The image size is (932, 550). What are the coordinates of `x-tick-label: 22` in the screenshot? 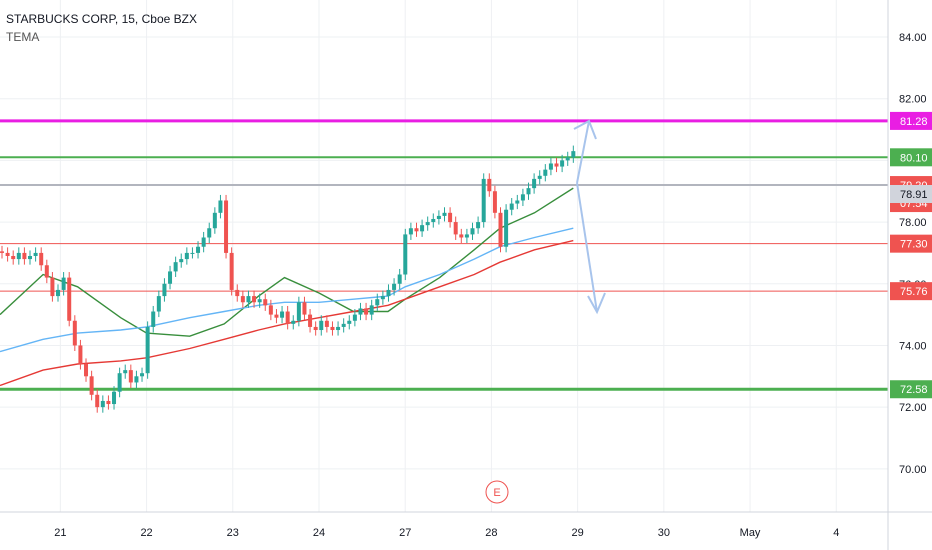 It's located at (146, 533).